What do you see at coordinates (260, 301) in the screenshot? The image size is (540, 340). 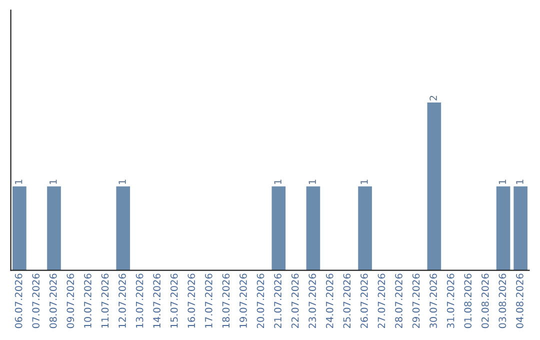 I see `x-tick-label: 20.07.2026` at bounding box center [260, 301].